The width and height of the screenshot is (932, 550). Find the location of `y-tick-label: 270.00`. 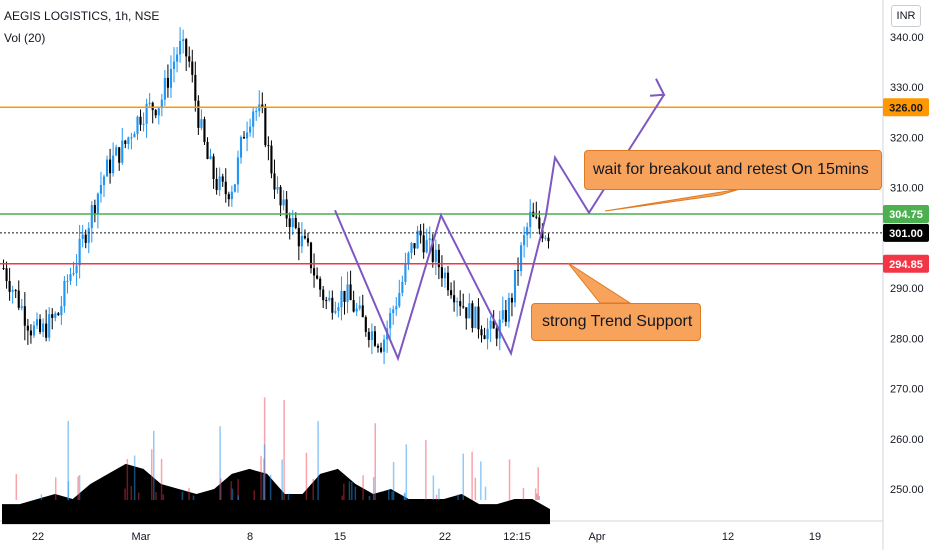

y-tick-label: 270.00 is located at coordinates (907, 390).